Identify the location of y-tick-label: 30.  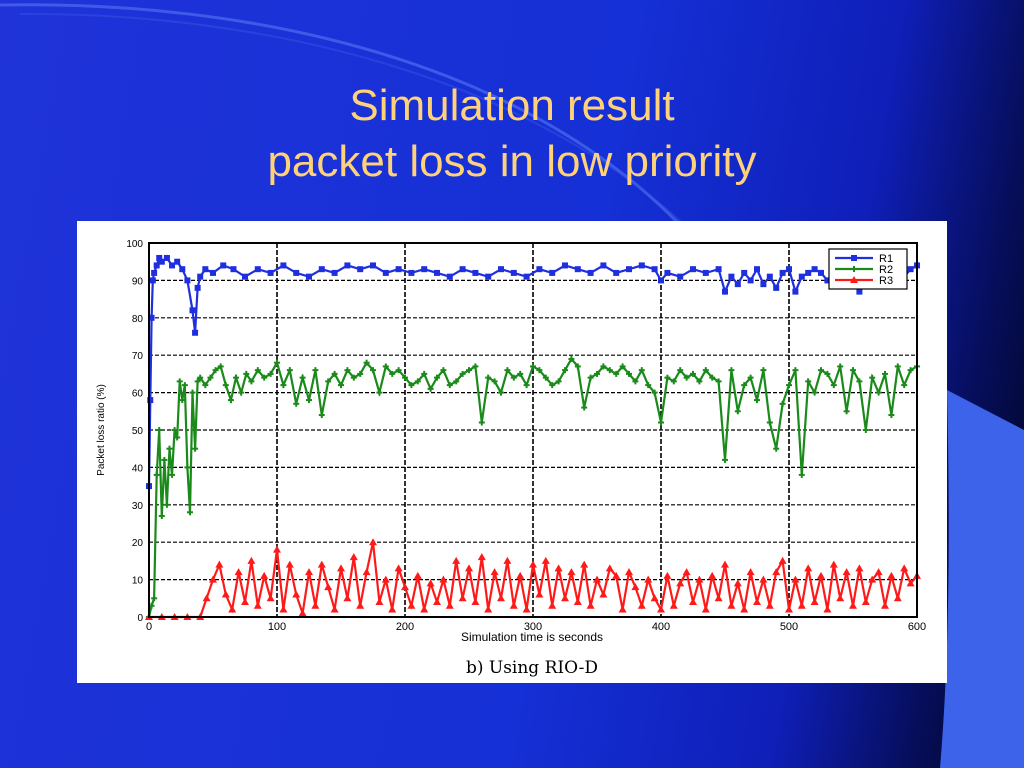
(138, 506).